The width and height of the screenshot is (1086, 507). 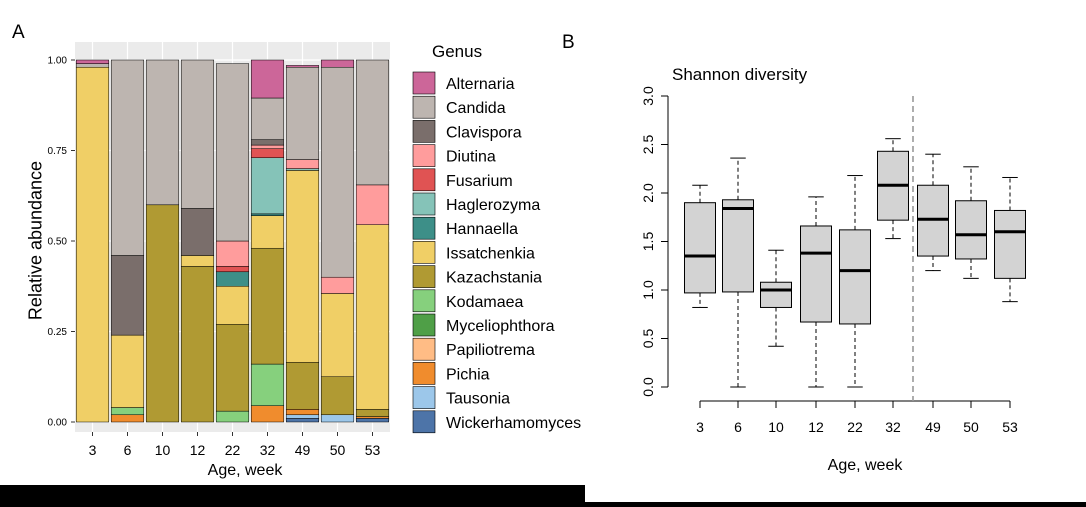 What do you see at coordinates (484, 132) in the screenshot?
I see `legend-label-clavispora: Clavispora` at bounding box center [484, 132].